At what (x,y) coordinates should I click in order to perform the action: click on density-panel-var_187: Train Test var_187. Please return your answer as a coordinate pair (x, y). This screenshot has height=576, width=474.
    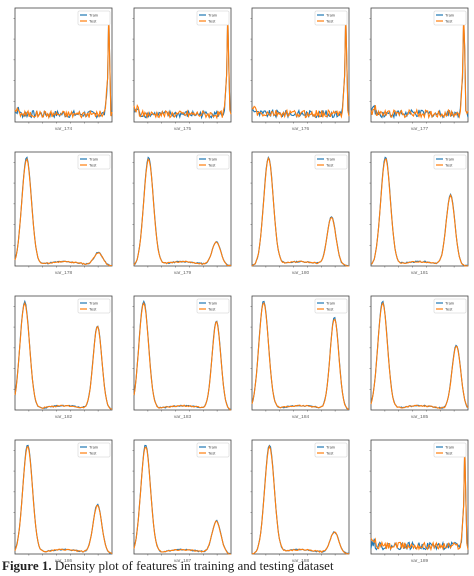
    Looking at the image, I should click on (178, 500).